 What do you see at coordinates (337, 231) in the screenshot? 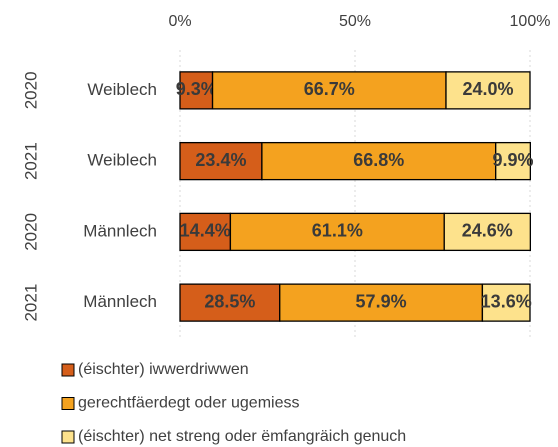
I see `value-label: 61.1%` at bounding box center [337, 231].